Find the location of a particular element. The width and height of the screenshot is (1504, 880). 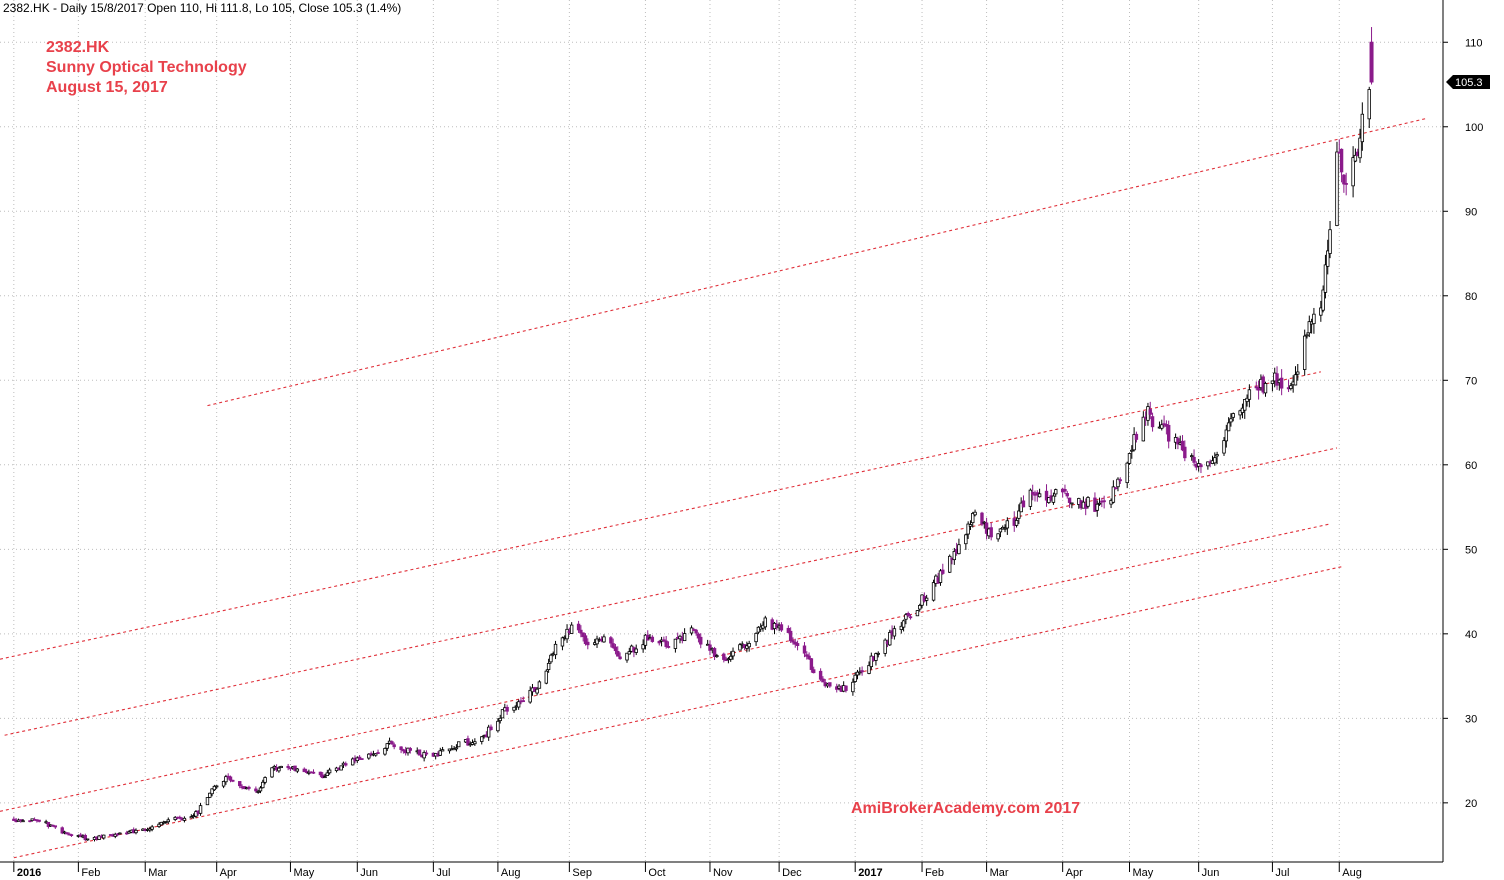

x-tick-label: Dec is located at coordinates (792, 873).